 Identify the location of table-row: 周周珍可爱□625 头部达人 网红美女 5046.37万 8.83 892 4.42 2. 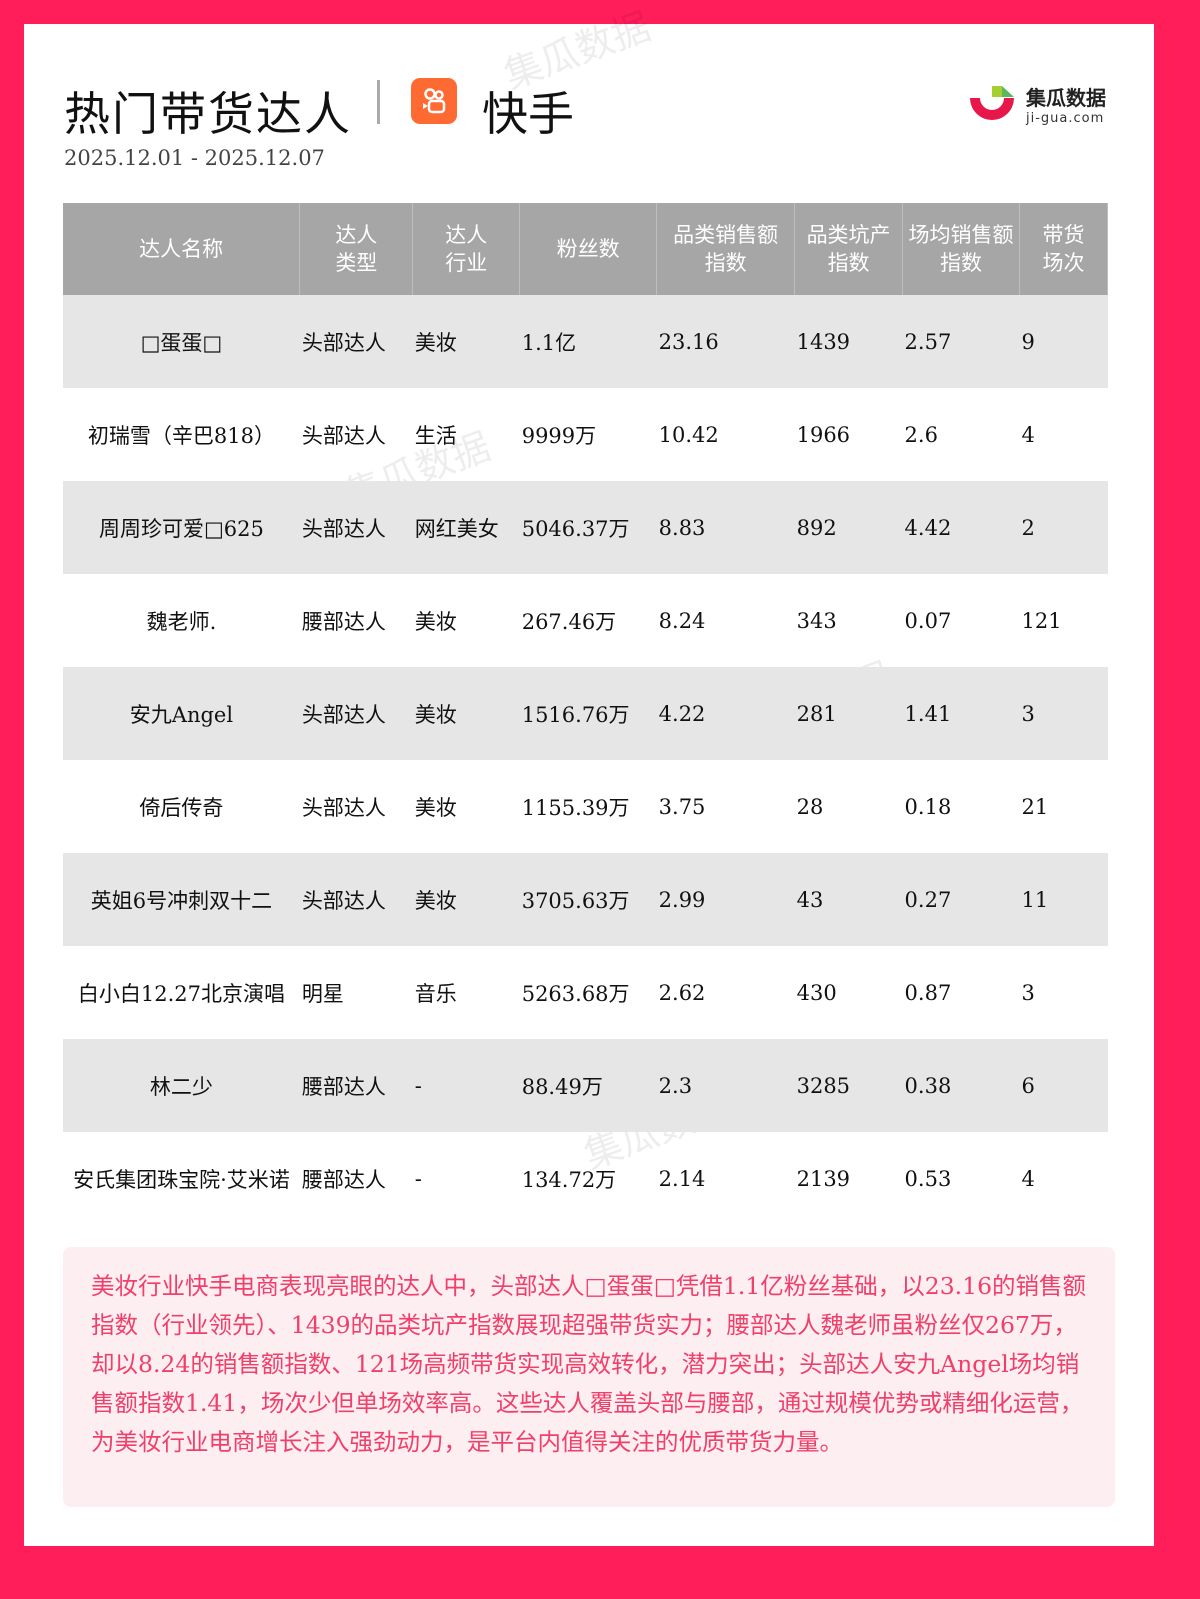
(585, 527).